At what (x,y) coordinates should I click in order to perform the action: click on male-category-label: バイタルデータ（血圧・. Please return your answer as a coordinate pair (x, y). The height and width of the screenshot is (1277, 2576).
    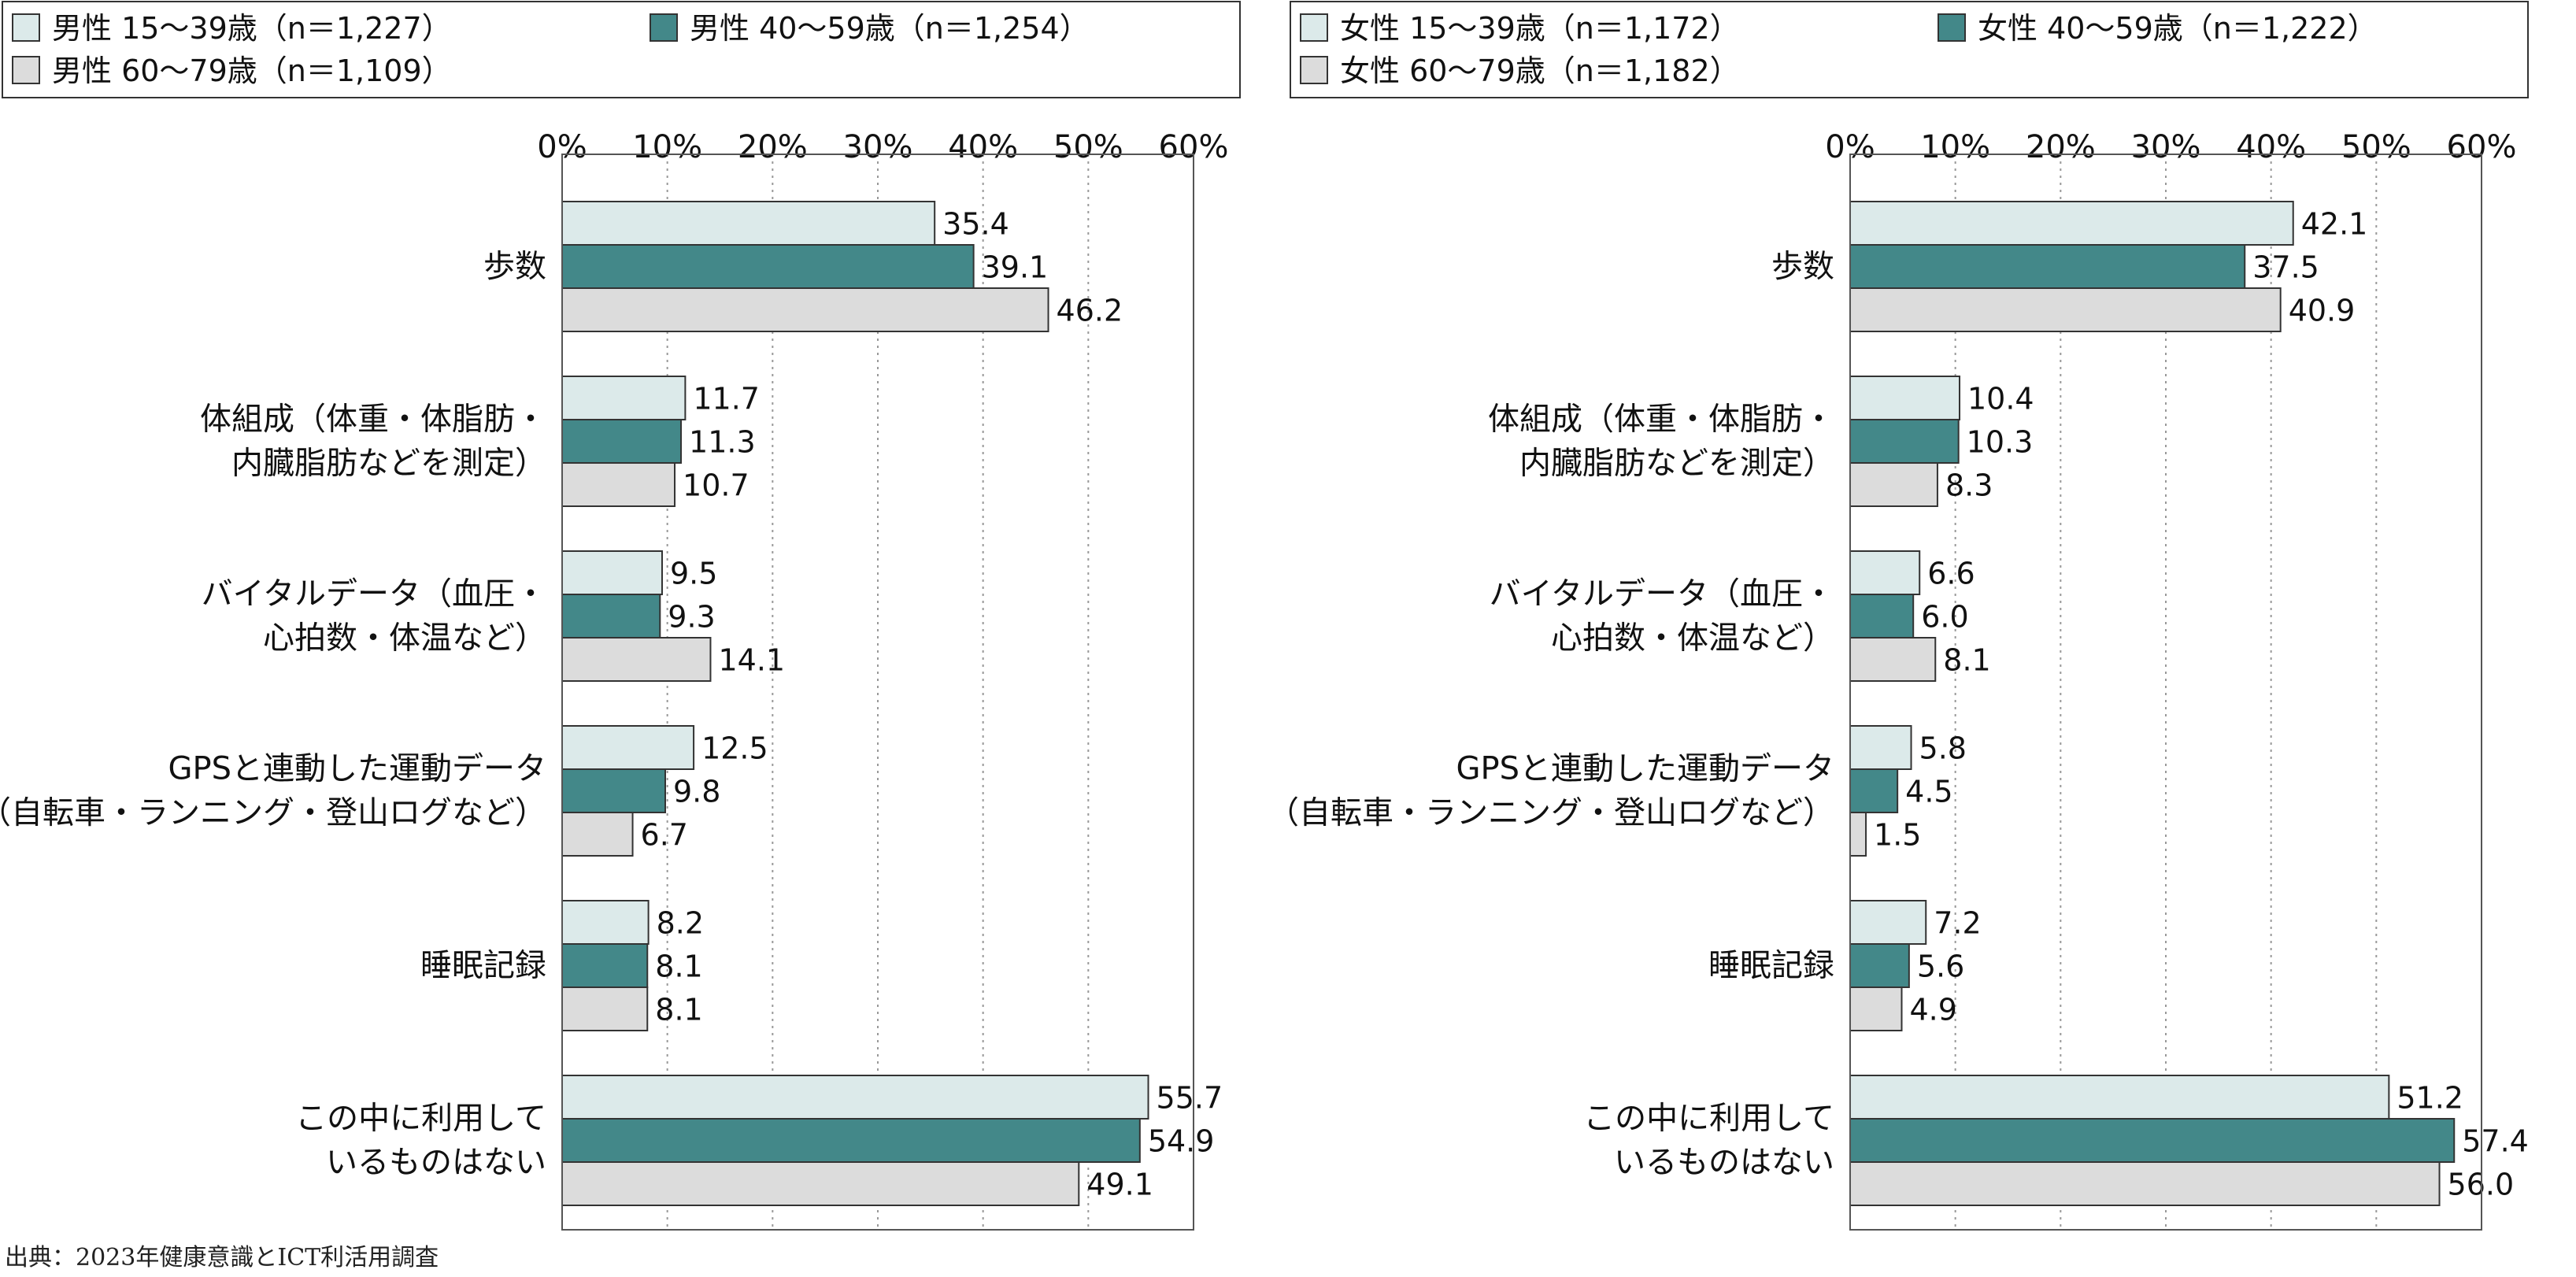
    Looking at the image, I should click on (374, 594).